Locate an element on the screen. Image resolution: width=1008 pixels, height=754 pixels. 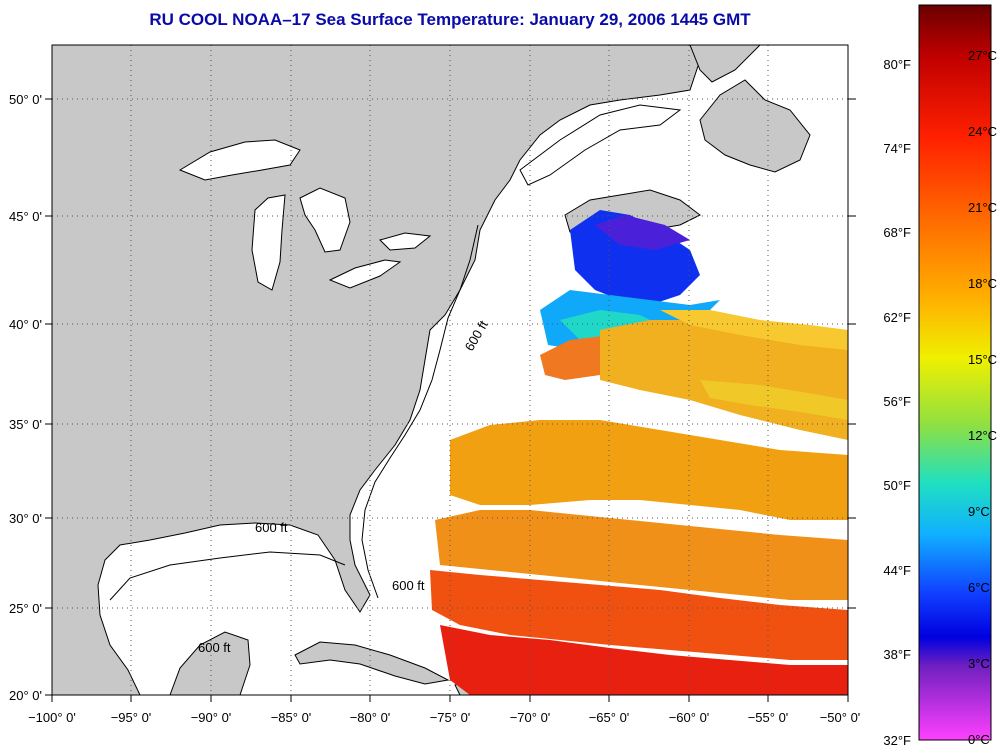
land-yucatan is located at coordinates (210, 663).